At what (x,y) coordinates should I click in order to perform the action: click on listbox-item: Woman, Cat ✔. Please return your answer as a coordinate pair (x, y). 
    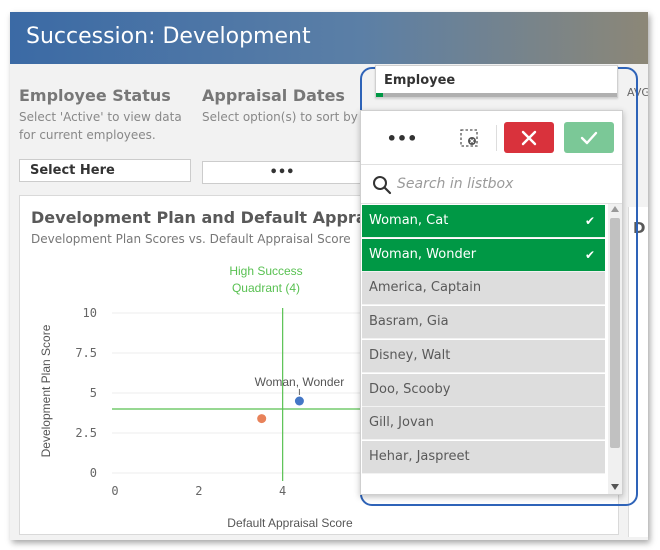
    Looking at the image, I should click on (483, 221).